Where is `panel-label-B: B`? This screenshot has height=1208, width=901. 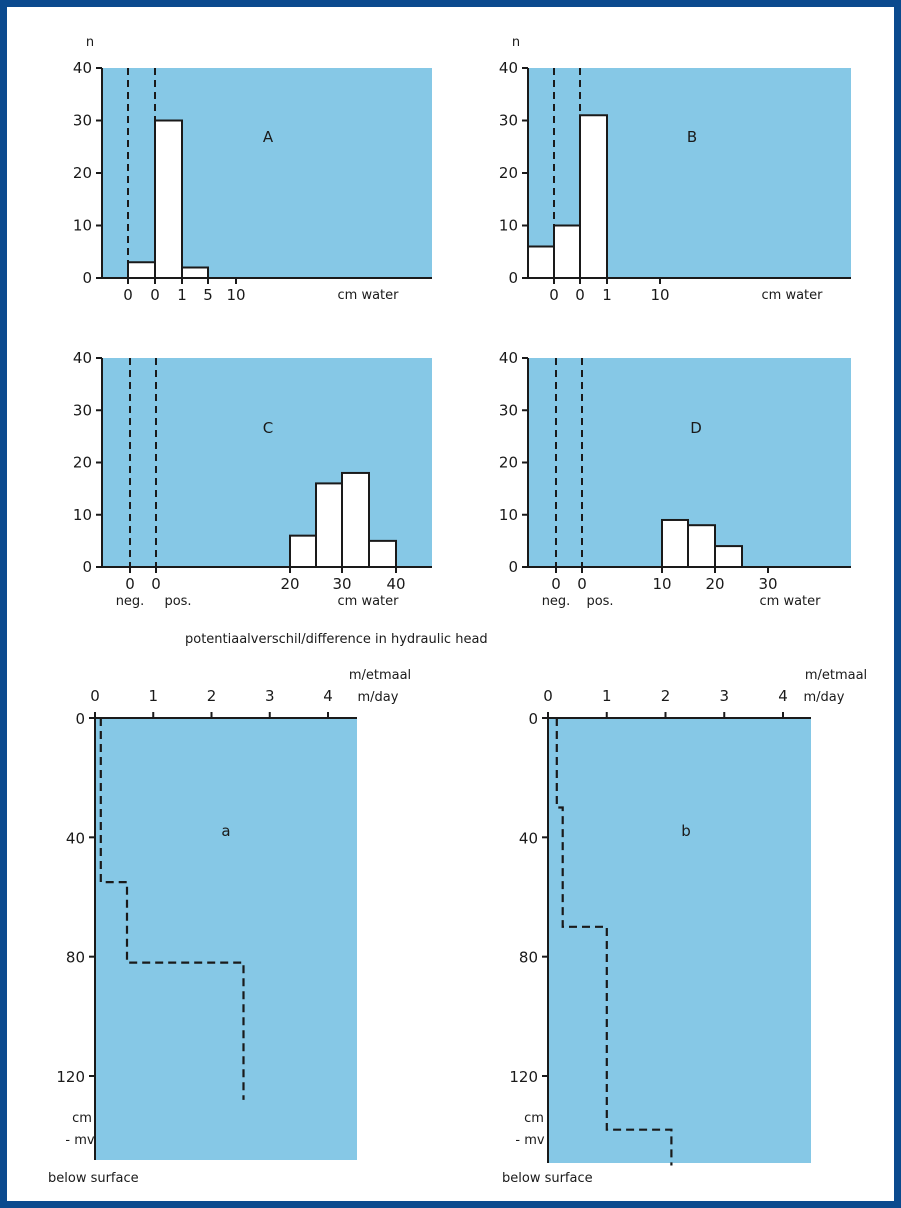
panel-label-B: B is located at coordinates (692, 137).